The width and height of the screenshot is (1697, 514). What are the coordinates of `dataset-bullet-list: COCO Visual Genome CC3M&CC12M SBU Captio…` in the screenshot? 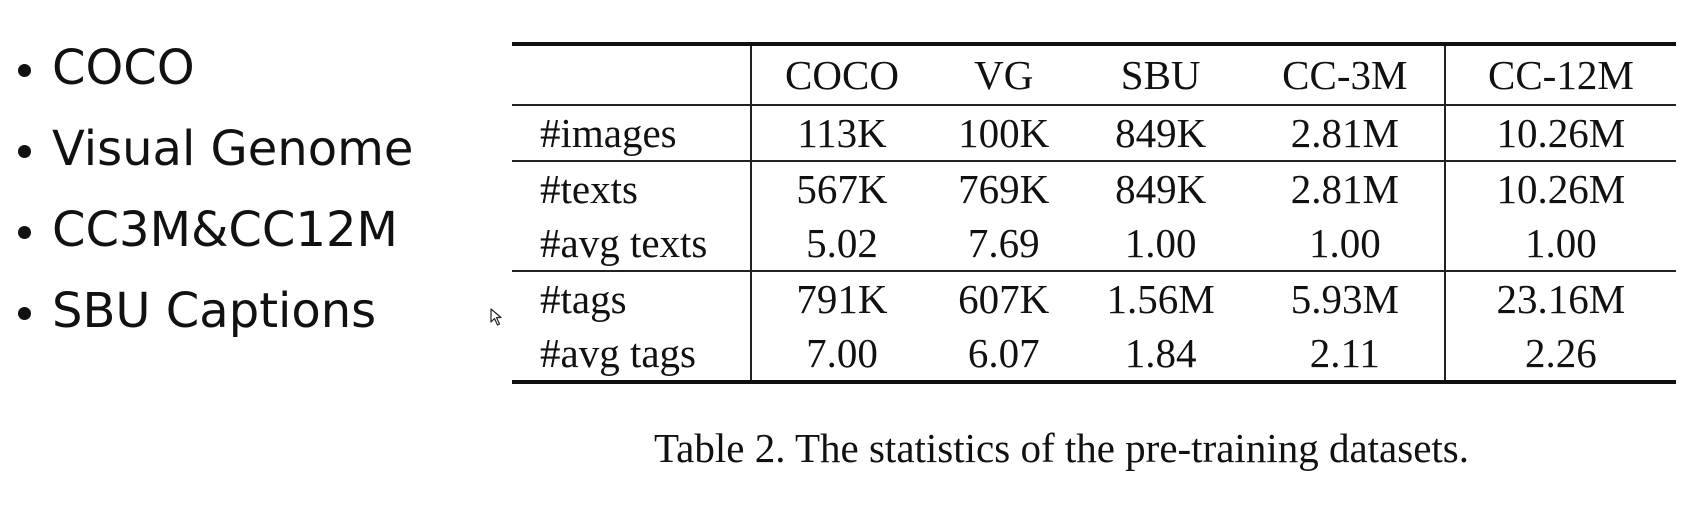 It's located at (215, 198).